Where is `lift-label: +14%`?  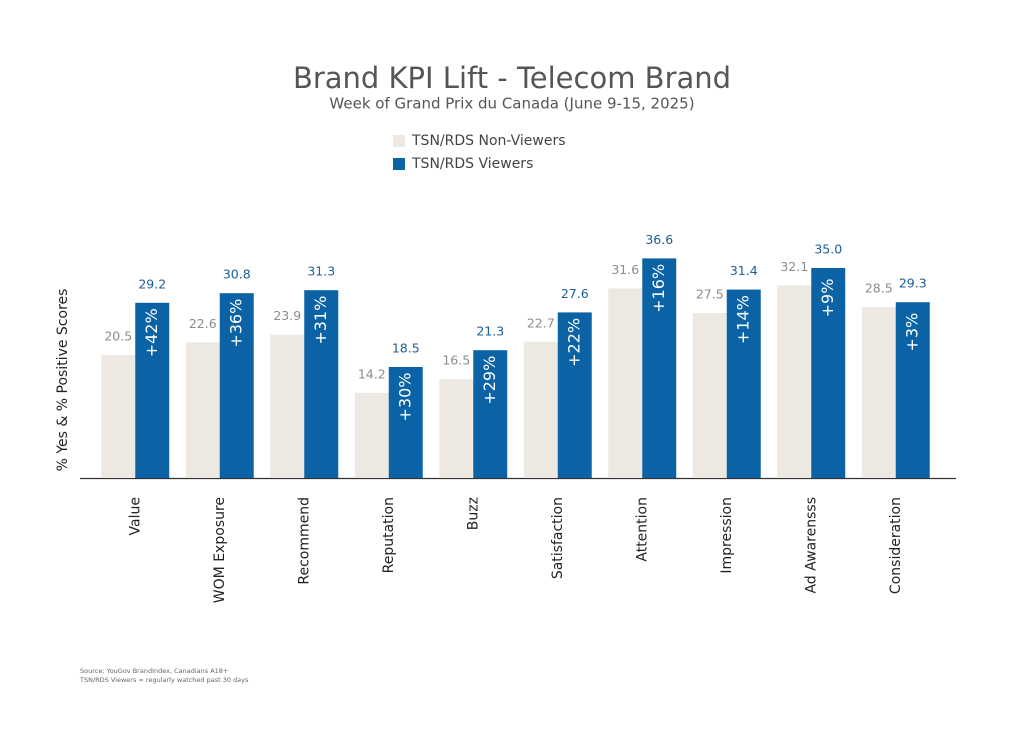
lift-label: +14% is located at coordinates (742, 319).